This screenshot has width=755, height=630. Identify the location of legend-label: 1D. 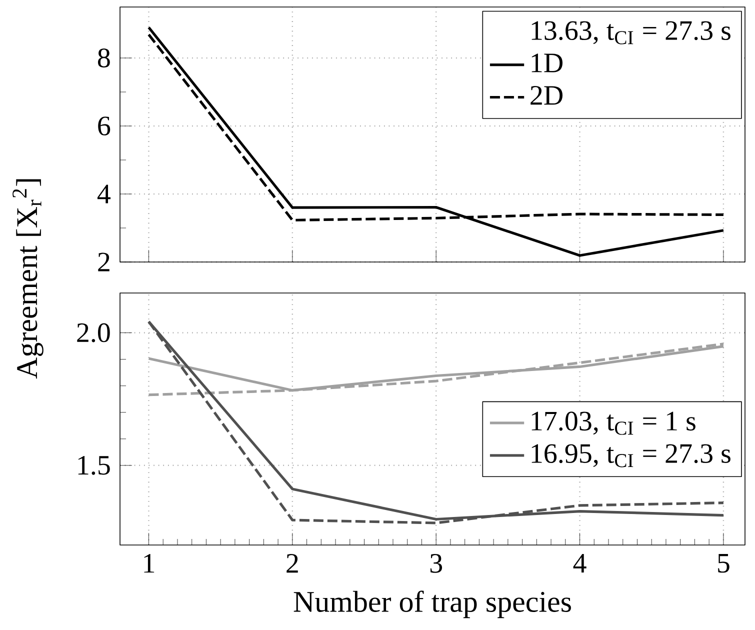
(547, 63).